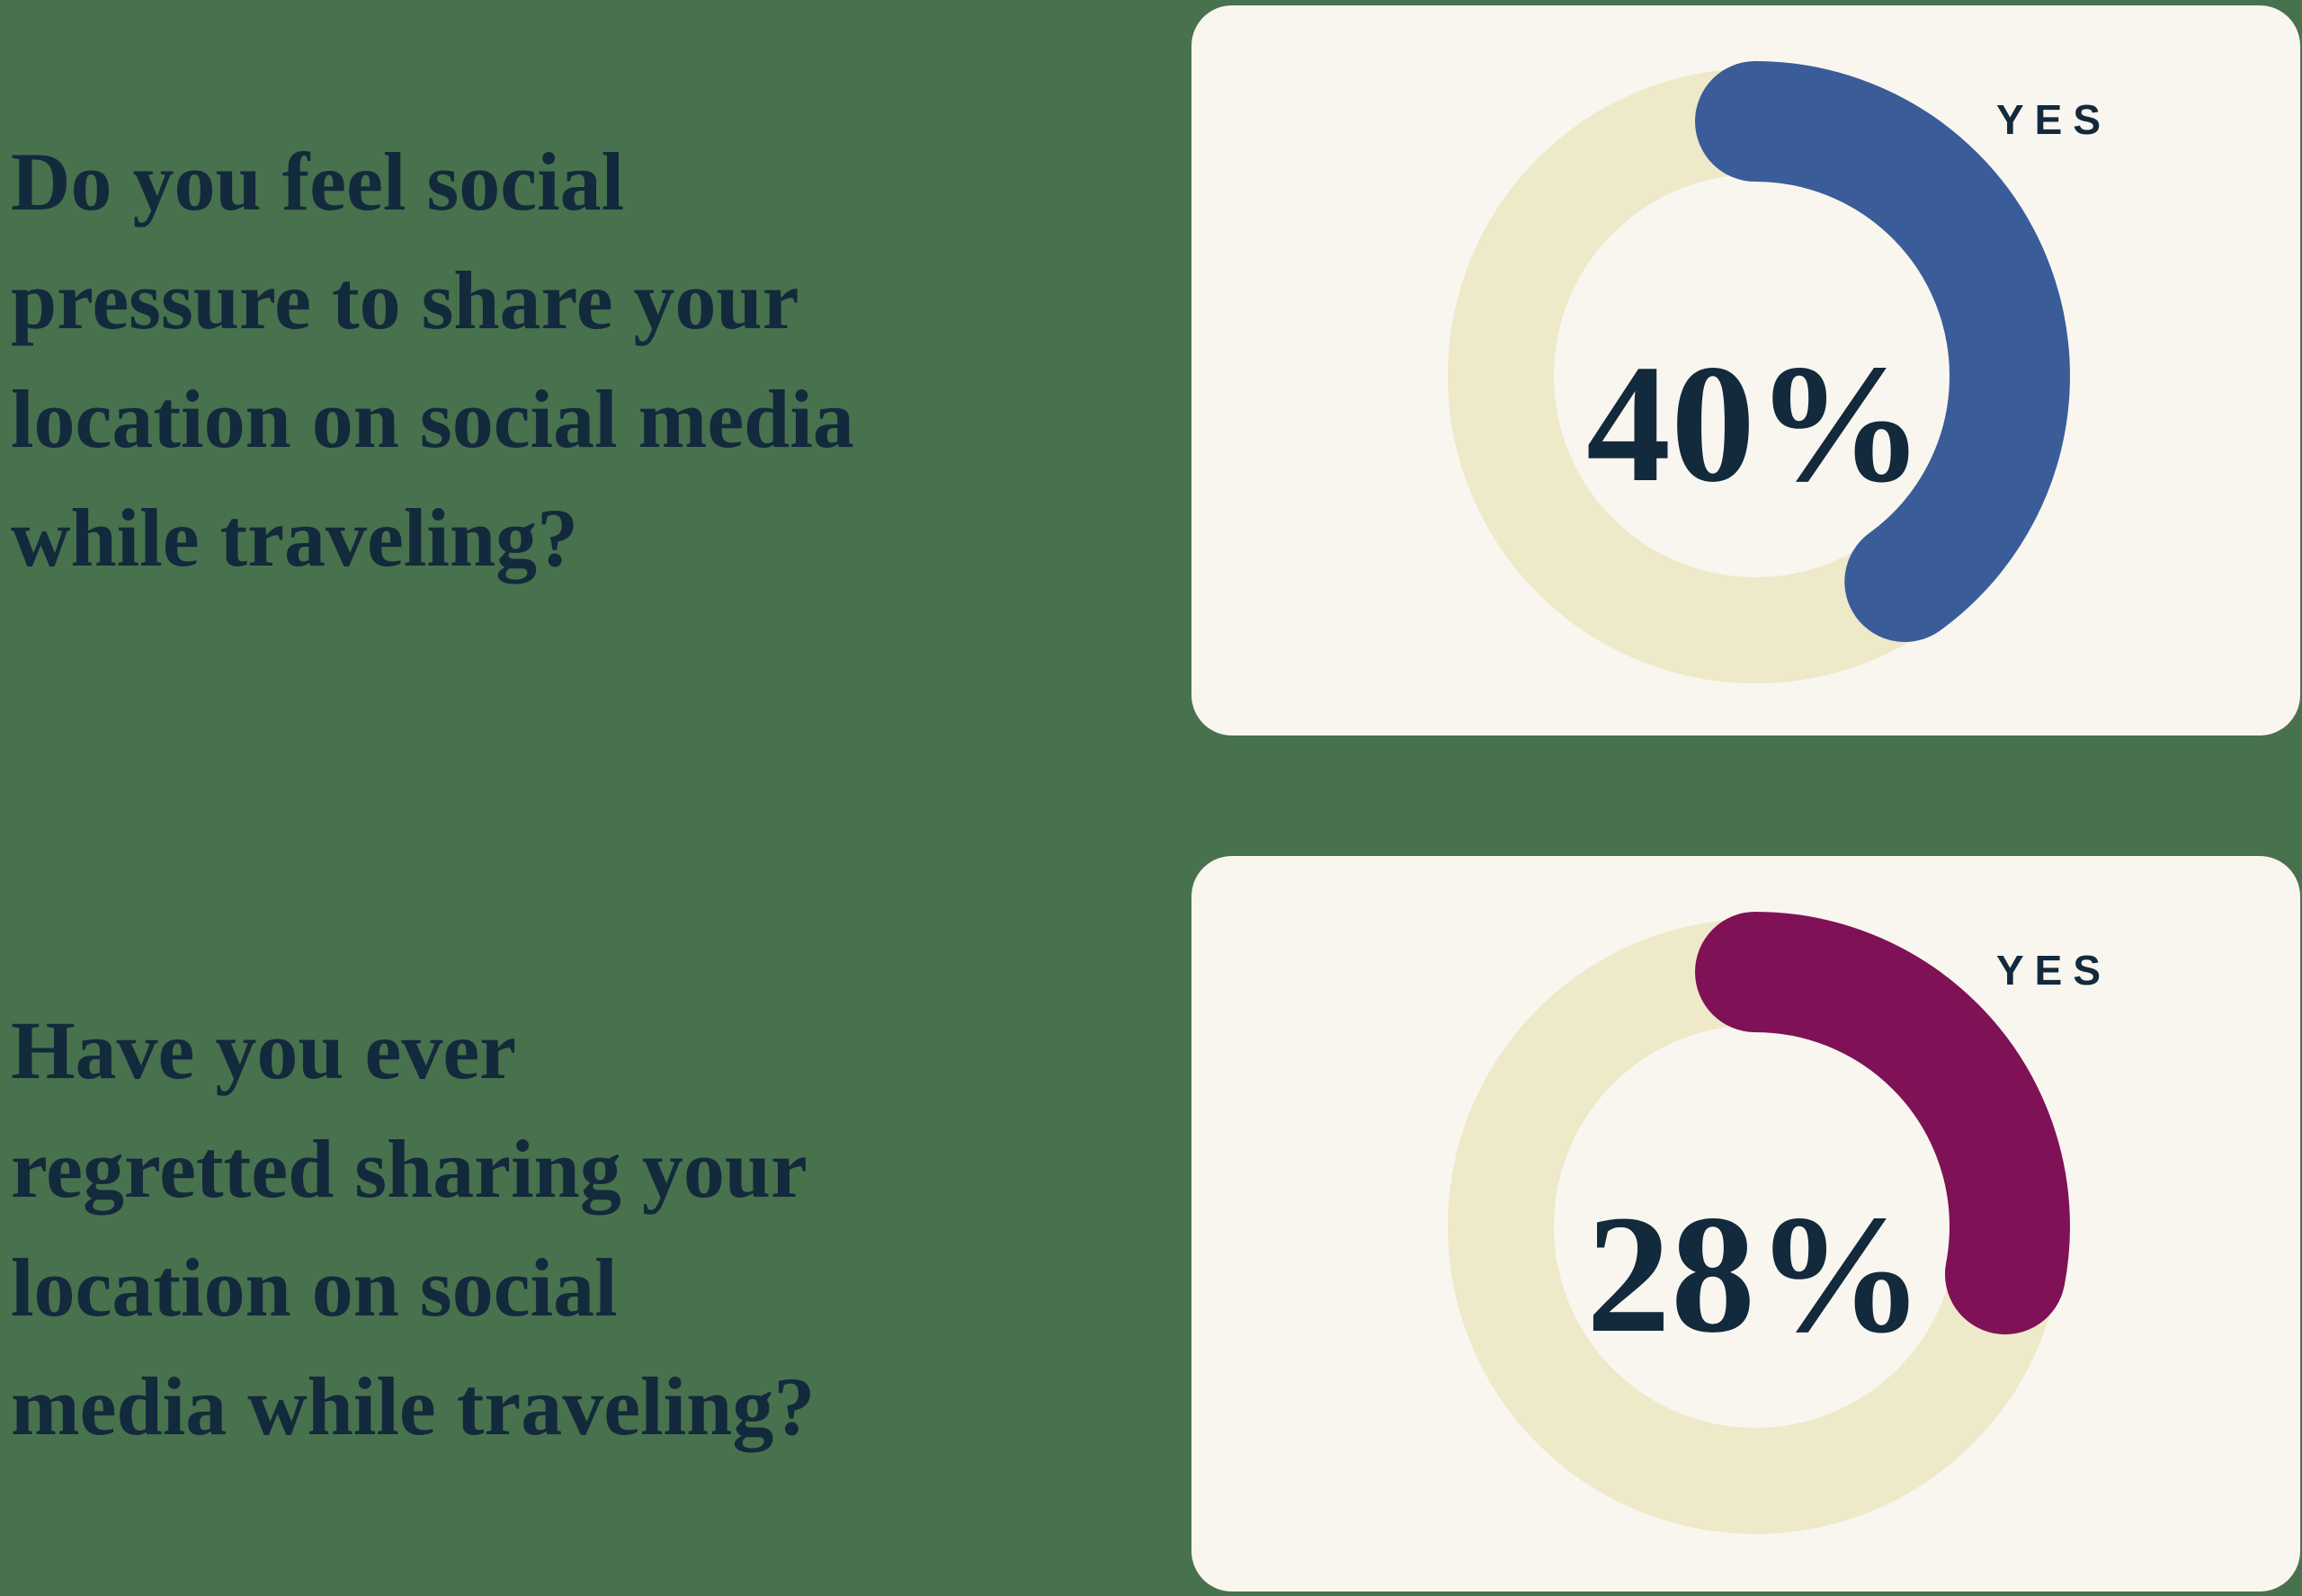  Describe the element at coordinates (264, 1050) in the screenshot. I see `question-line: Have you ever` at that location.